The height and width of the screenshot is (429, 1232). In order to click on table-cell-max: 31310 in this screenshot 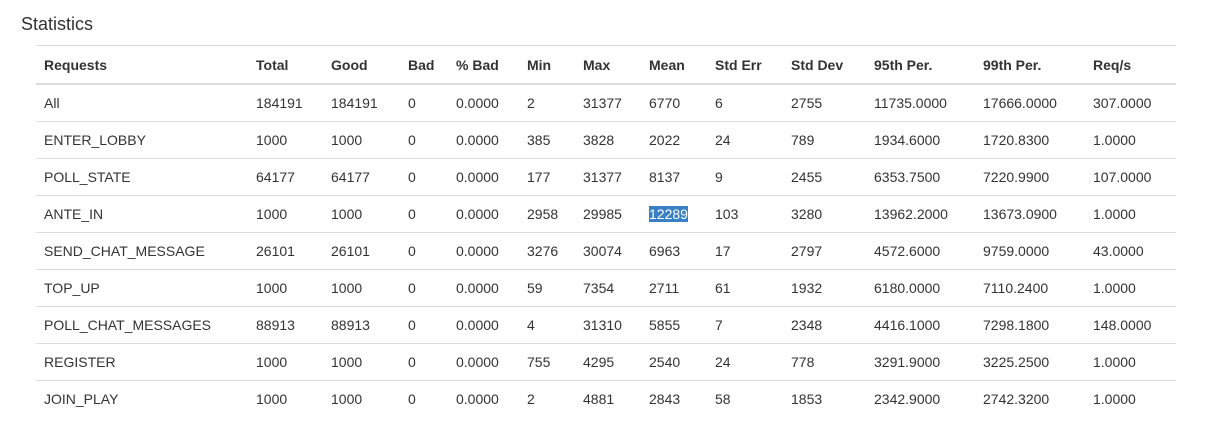, I will do `click(608, 325)`.